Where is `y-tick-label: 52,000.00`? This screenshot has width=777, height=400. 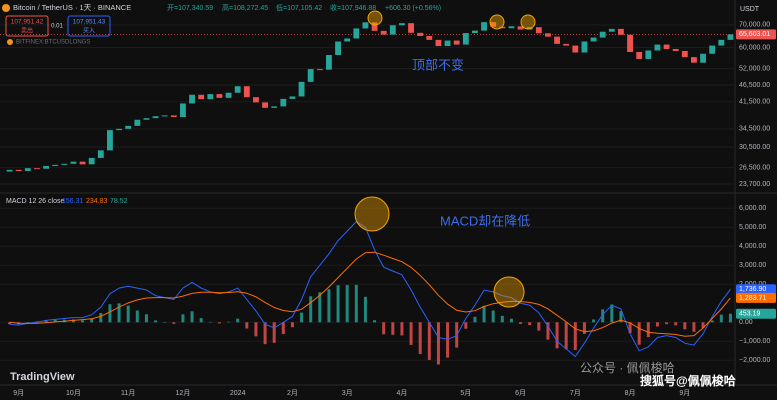 y-tick-label: 52,000.00 is located at coordinates (754, 68).